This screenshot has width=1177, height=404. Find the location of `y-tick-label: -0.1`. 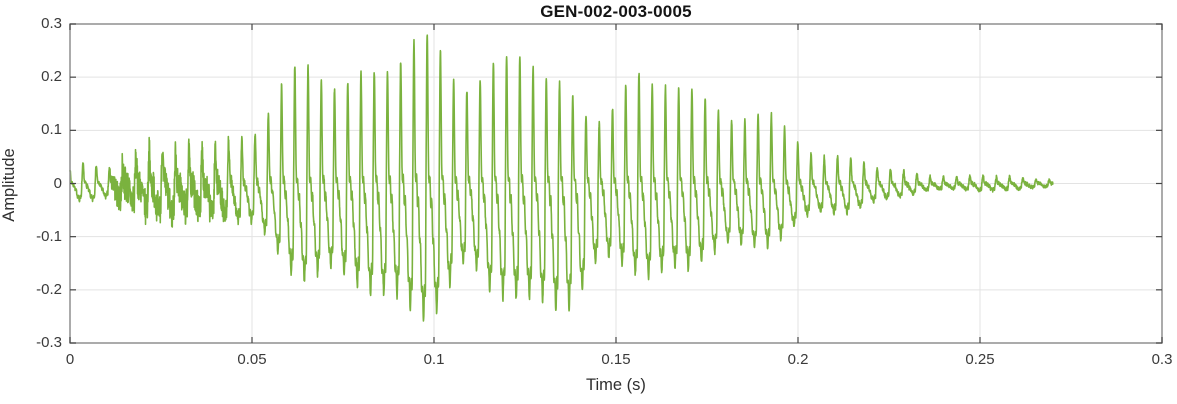

y-tick-label: -0.1 is located at coordinates (49, 236).